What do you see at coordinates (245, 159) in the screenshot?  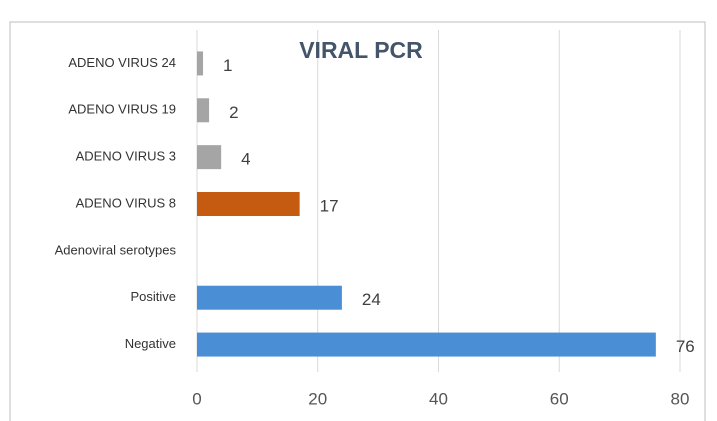 I see `value-label: 4` at bounding box center [245, 159].